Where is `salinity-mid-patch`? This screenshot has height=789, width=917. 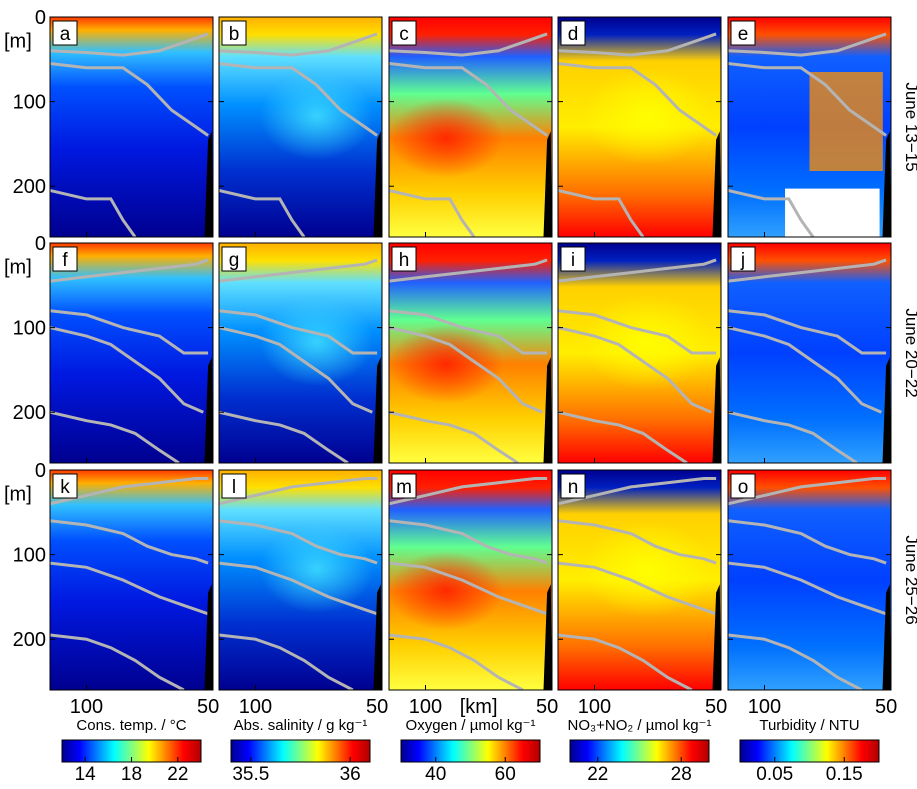 salinity-mid-patch is located at coordinates (316, 342).